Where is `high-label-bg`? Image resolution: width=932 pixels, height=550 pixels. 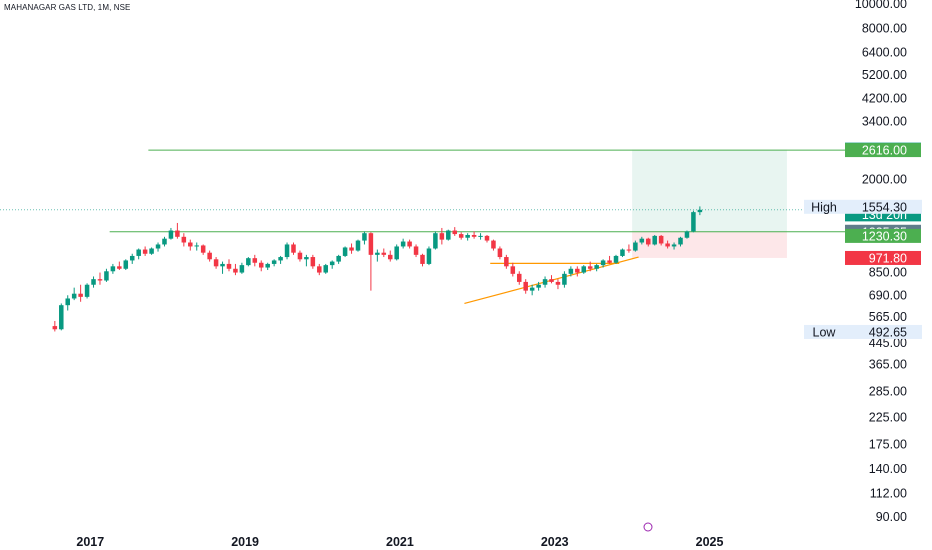 high-label-bg is located at coordinates (863, 206).